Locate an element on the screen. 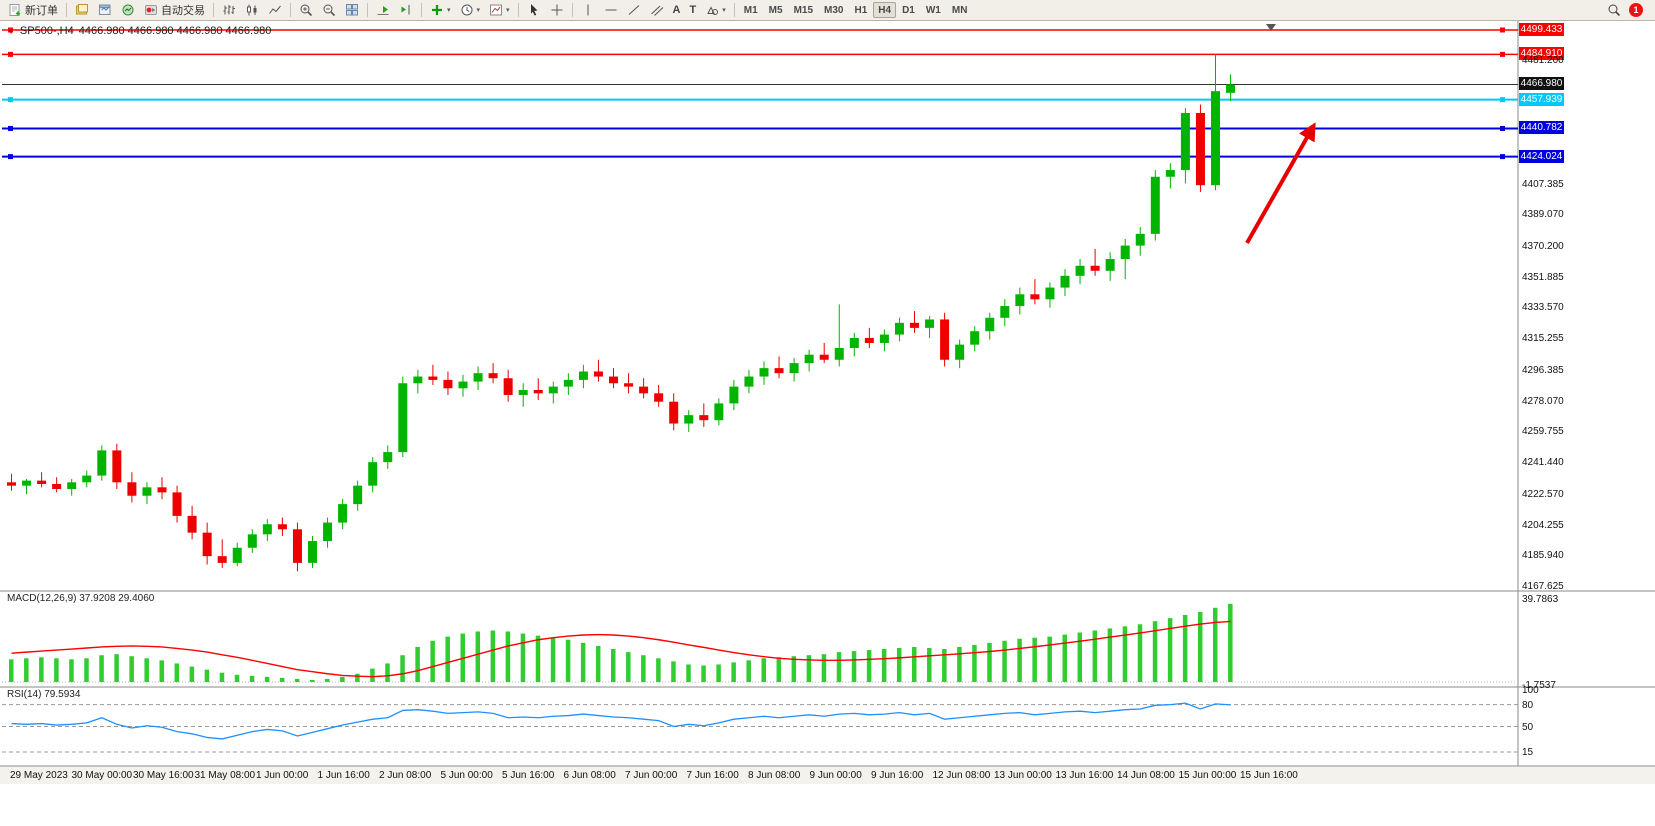  periods-button: ▾ is located at coordinates (470, 10).